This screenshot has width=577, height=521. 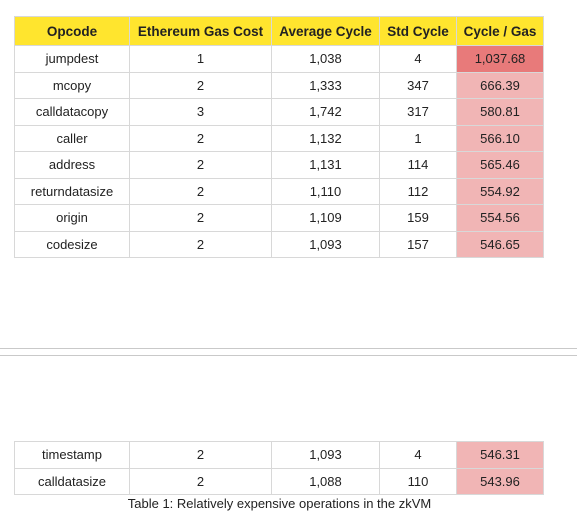 What do you see at coordinates (418, 481) in the screenshot?
I see `std-cycle-cell: 110` at bounding box center [418, 481].